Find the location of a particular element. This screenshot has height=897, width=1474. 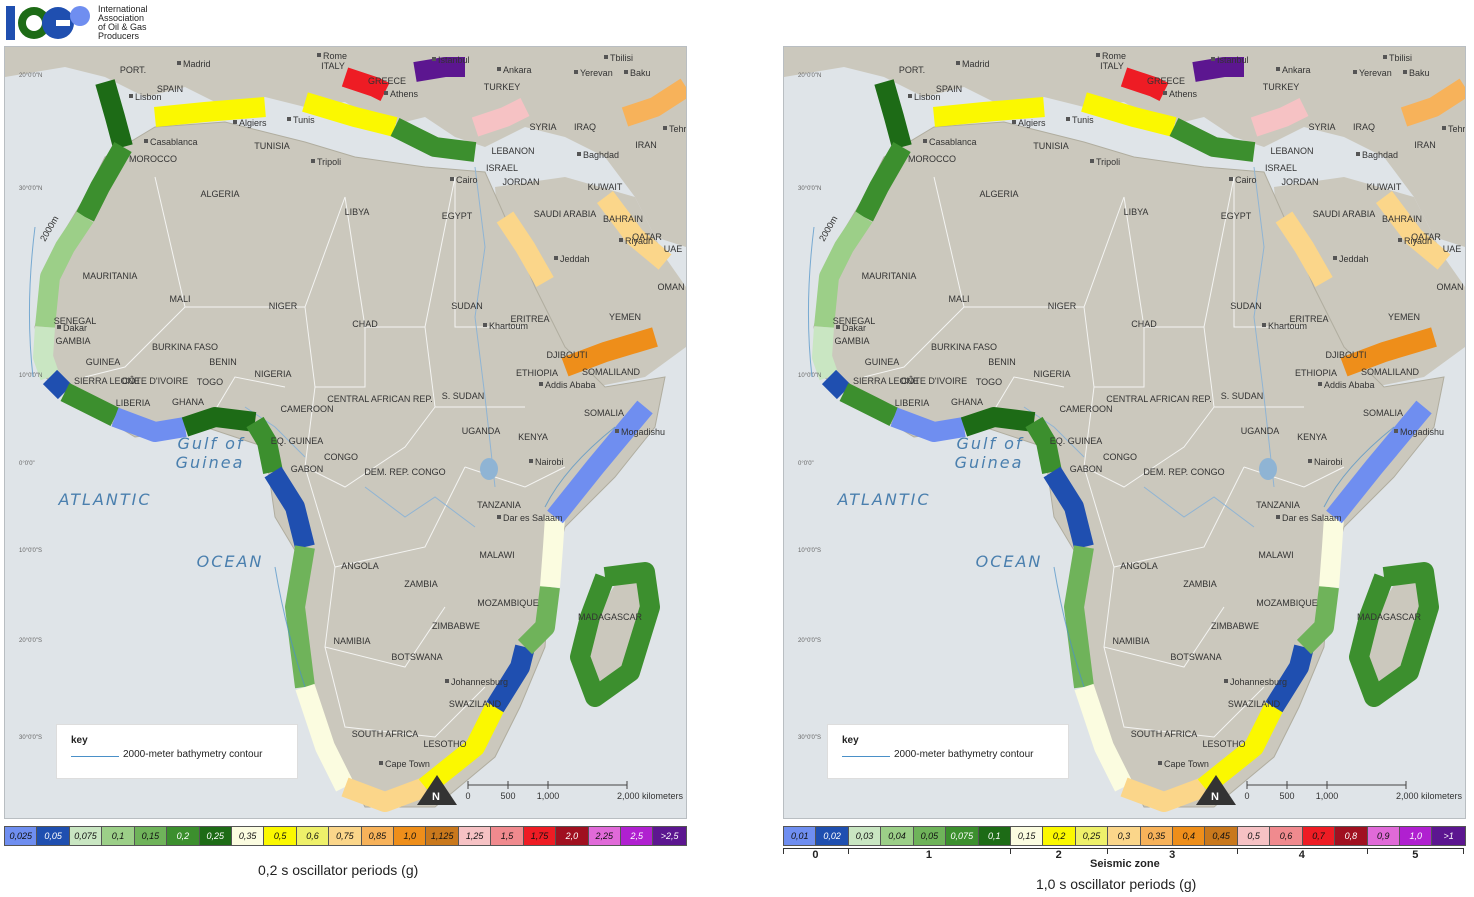

legend-swatch: 0,4 is located at coordinates (1189, 836).